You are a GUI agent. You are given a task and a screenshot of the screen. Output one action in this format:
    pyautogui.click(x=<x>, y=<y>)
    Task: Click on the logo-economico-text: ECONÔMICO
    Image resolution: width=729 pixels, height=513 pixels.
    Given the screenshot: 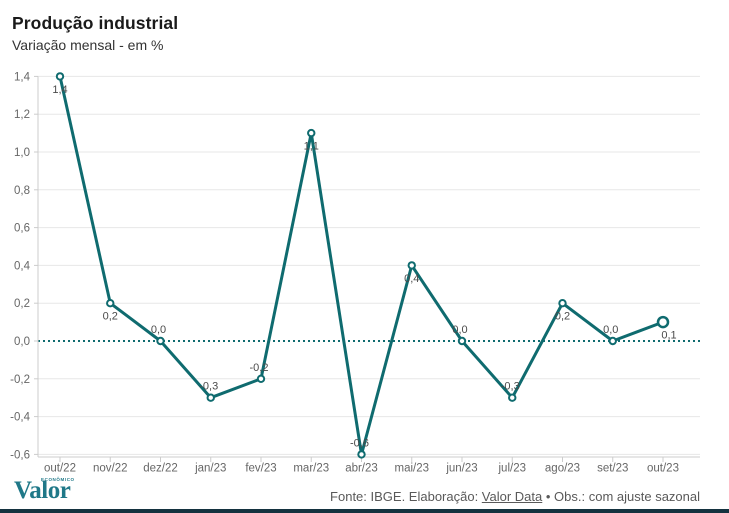 What is the action you would take?
    pyautogui.click(x=58, y=479)
    